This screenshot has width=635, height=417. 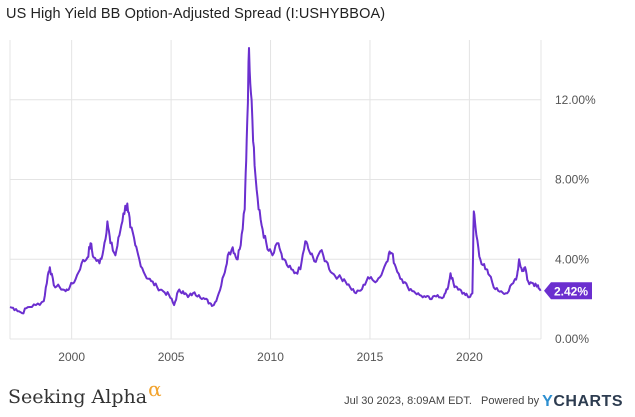 What do you see at coordinates (571, 291) in the screenshot?
I see `last-value-label: 2.42%` at bounding box center [571, 291].